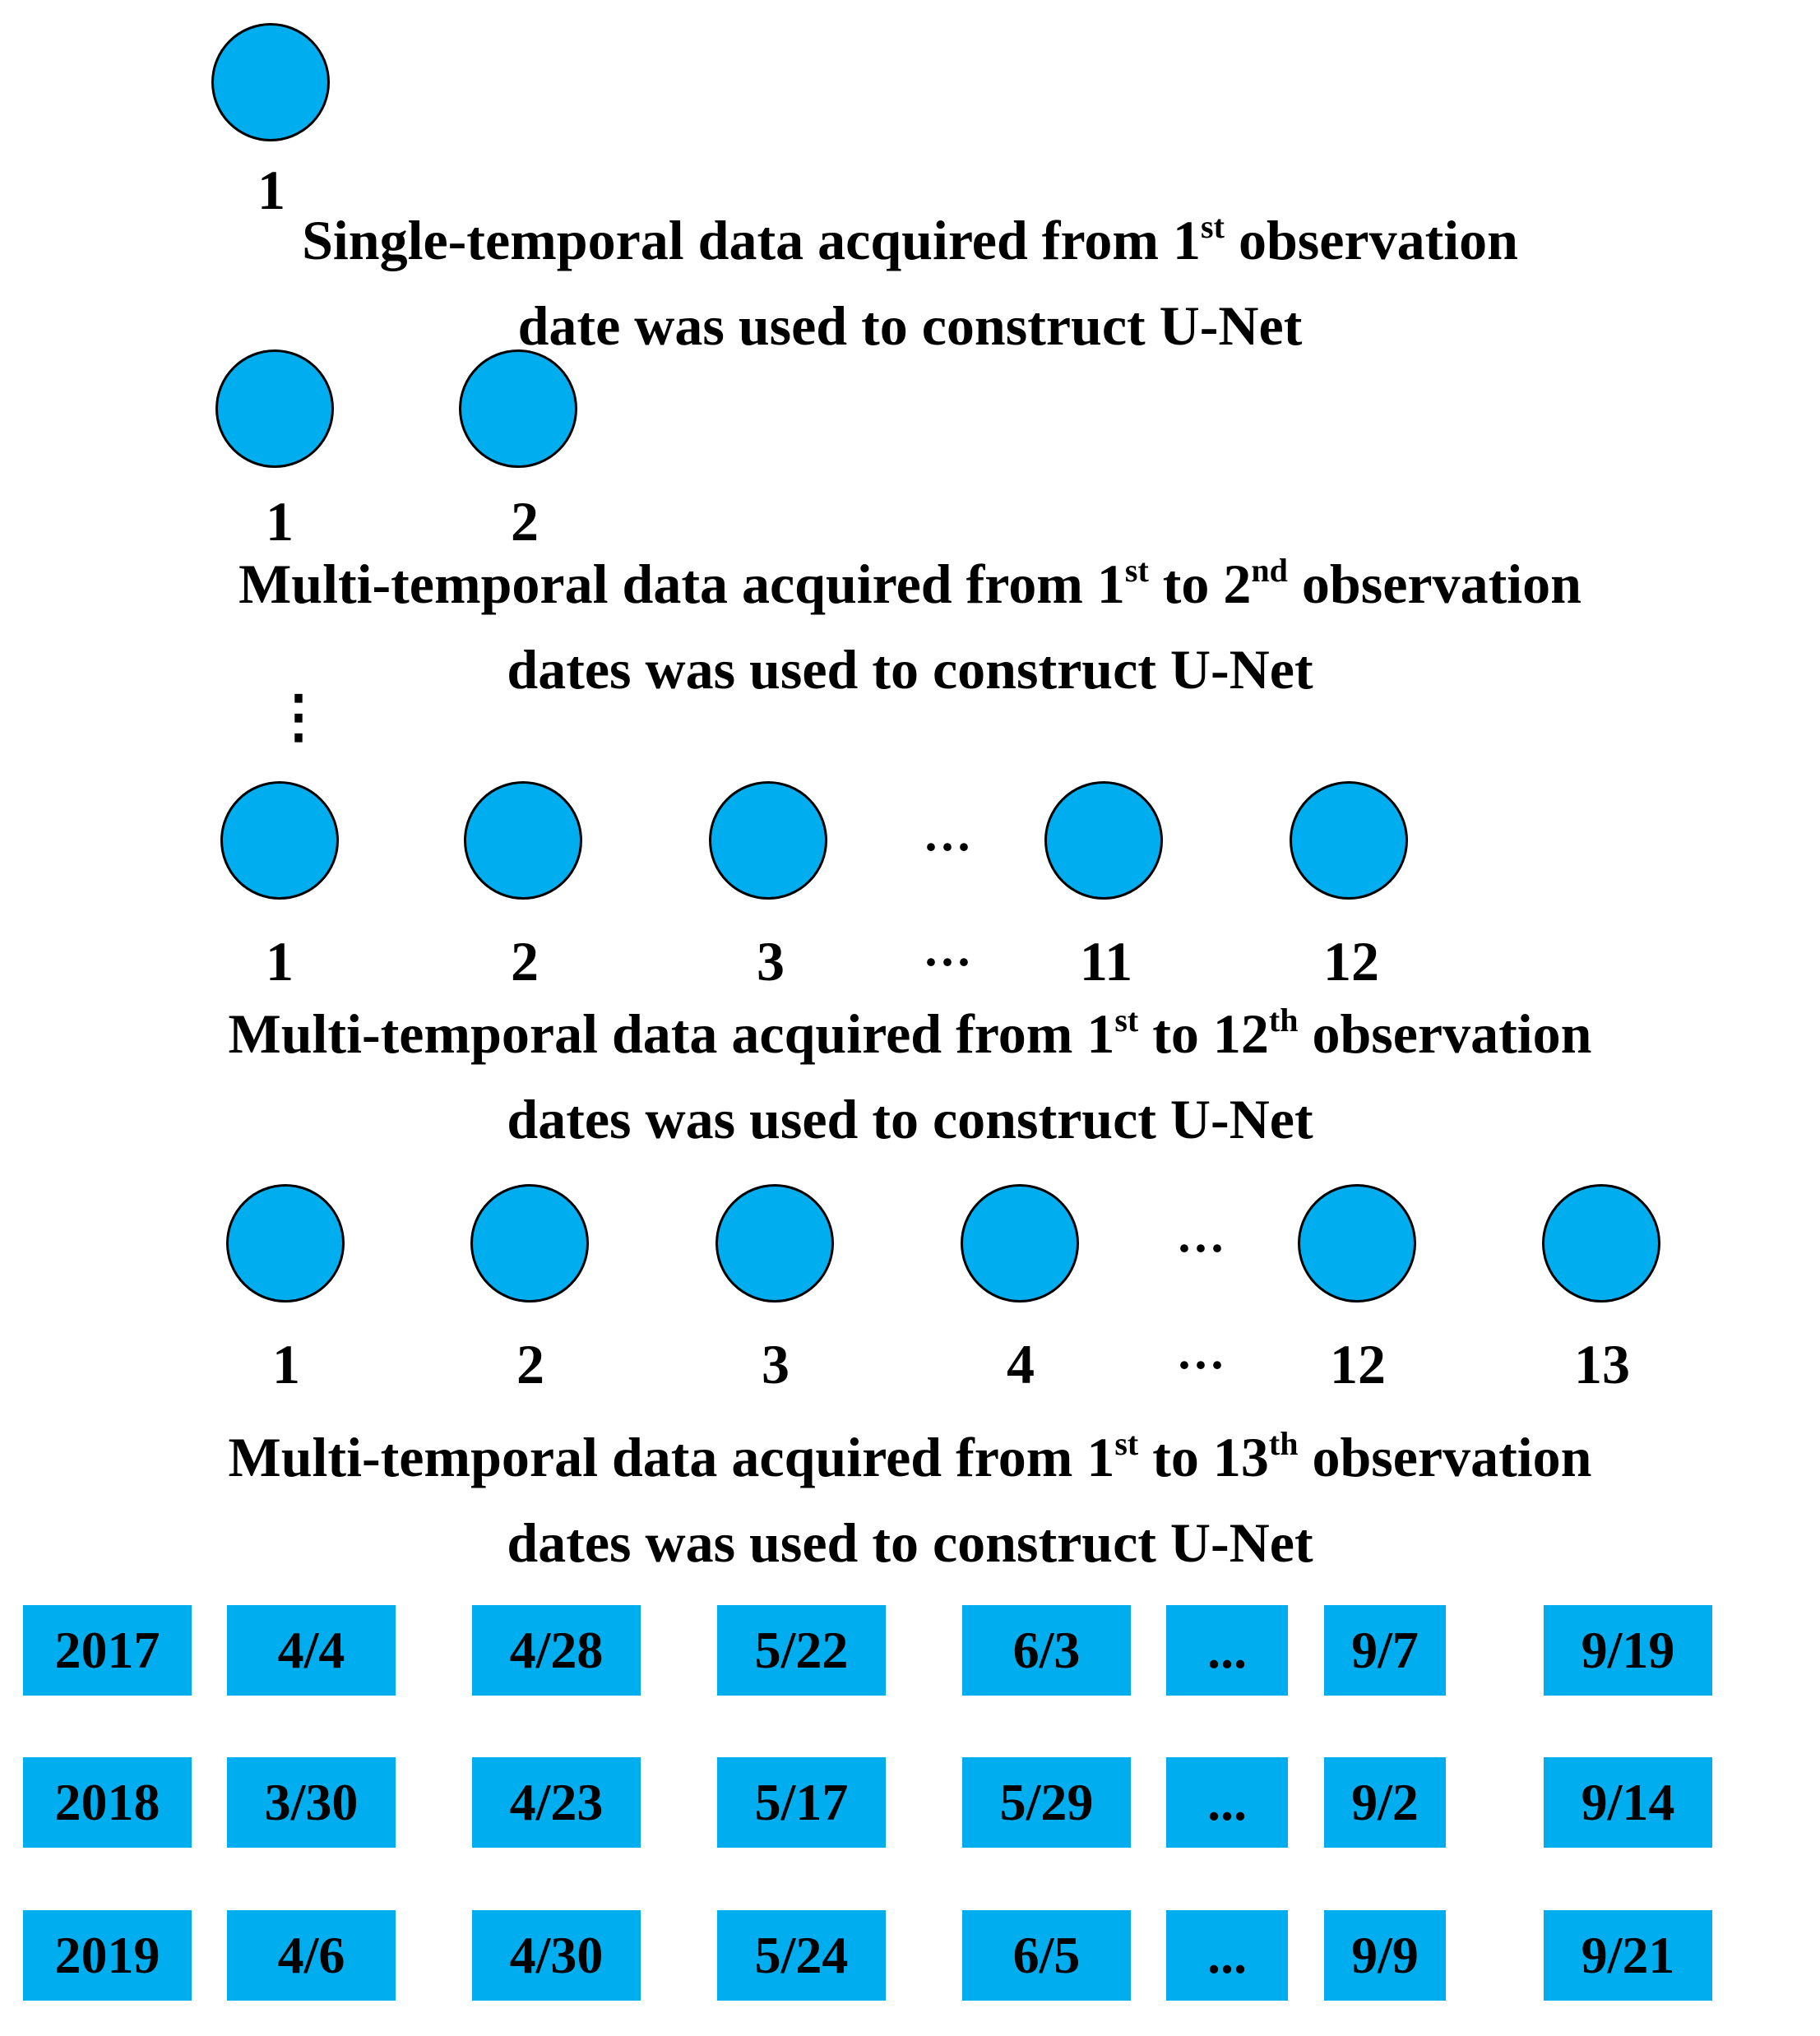 The height and width of the screenshot is (2036, 1820). Describe the element at coordinates (1602, 1364) in the screenshot. I see `observation-label: 13` at that location.